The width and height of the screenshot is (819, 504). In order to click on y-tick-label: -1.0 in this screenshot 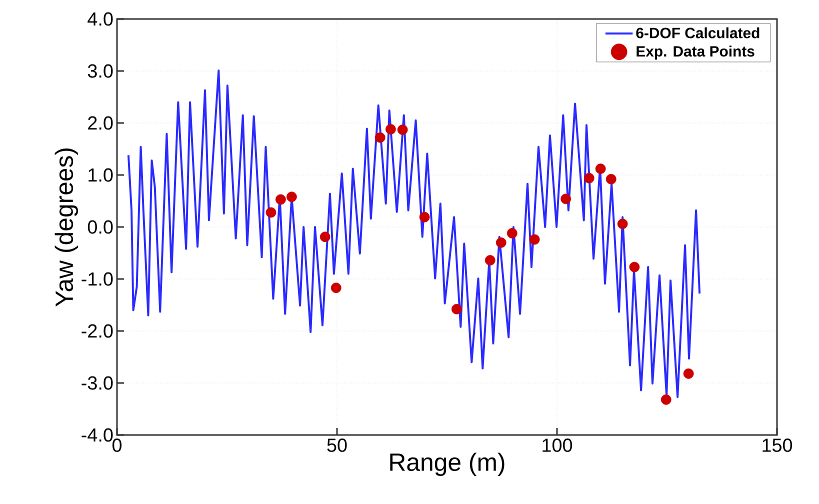, I will do `click(97, 279)`.